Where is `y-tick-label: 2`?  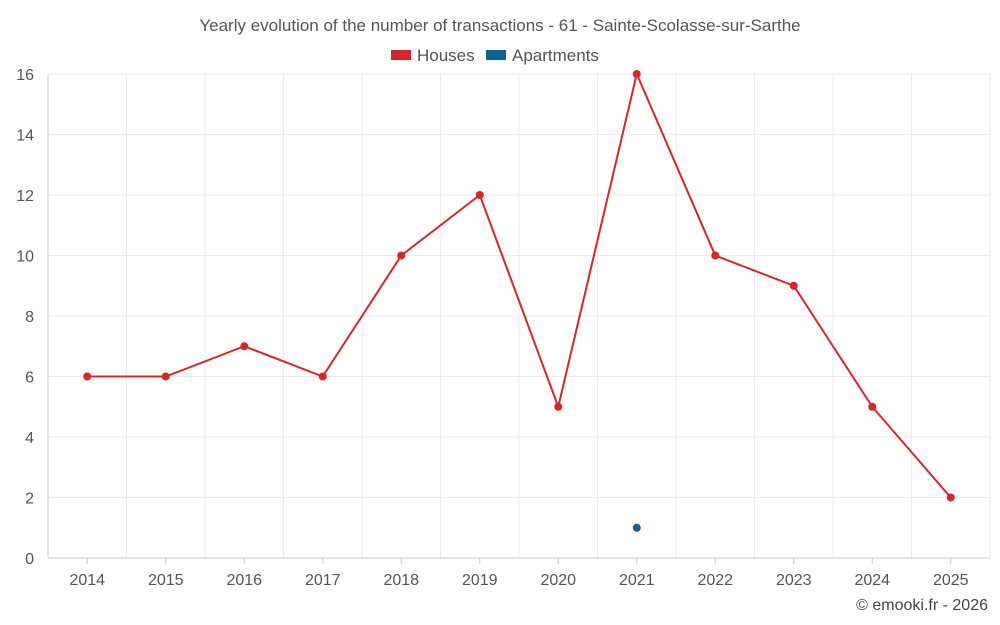
y-tick-label: 2 is located at coordinates (29, 499).